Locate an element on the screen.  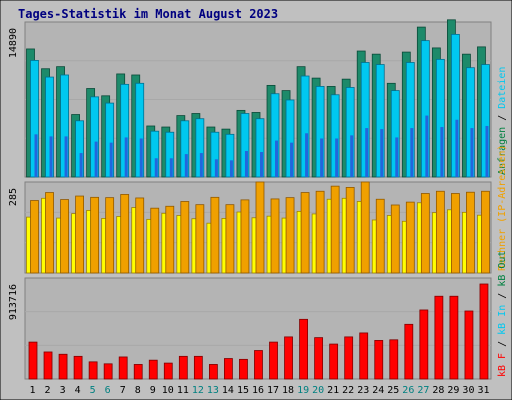
x-tick-day-26: 26 is located at coordinates (408, 390).